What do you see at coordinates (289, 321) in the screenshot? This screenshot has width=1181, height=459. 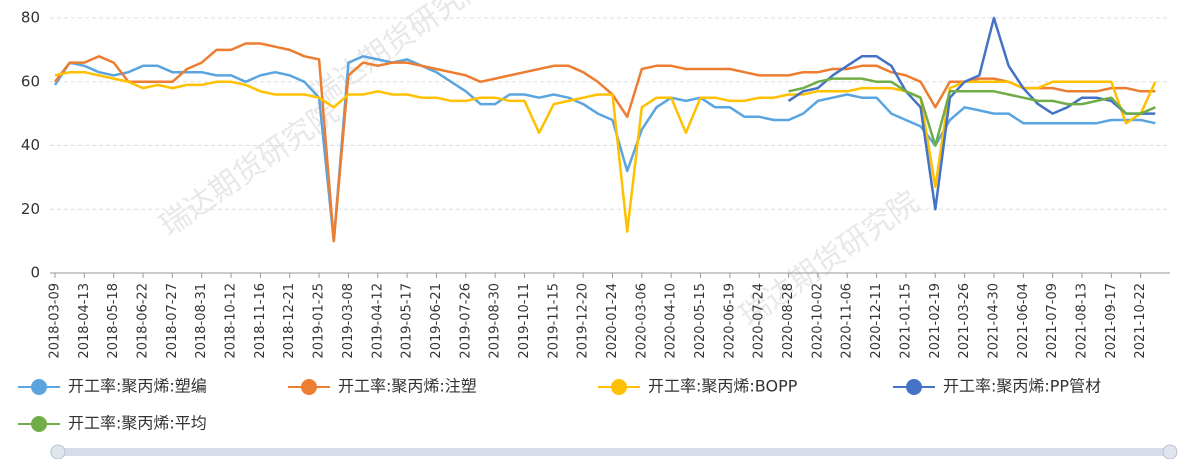 I see `x-tick-label: 2018-12-21` at bounding box center [289, 321].